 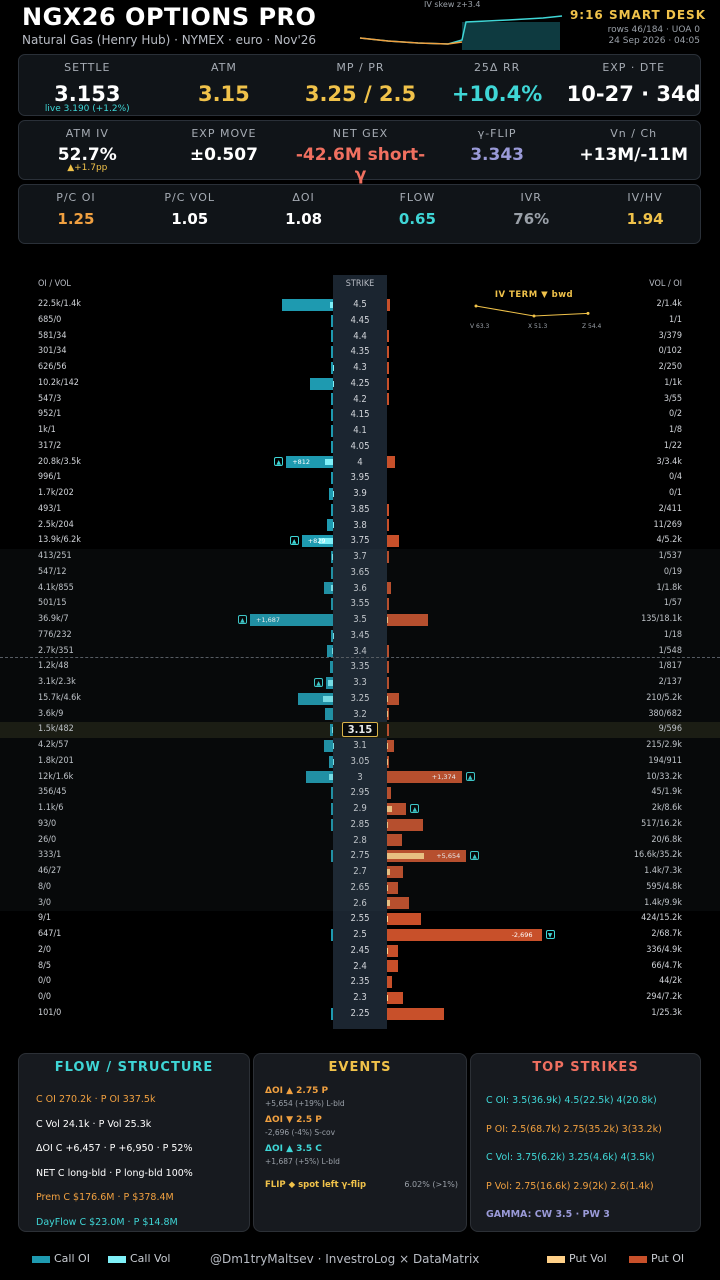 I want to click on table-row: 13.9k/6.2k 4/5.2k 3.75 +829 ▲, so click(x=360, y=541).